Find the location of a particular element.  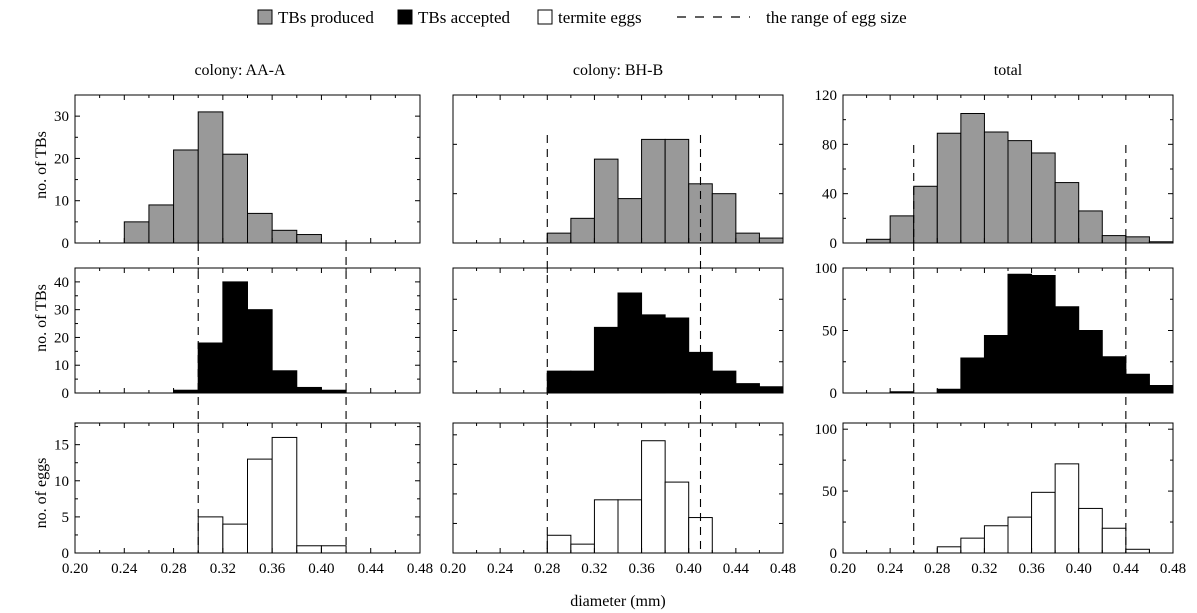

y-tick-label: 10 is located at coordinates (61, 482).